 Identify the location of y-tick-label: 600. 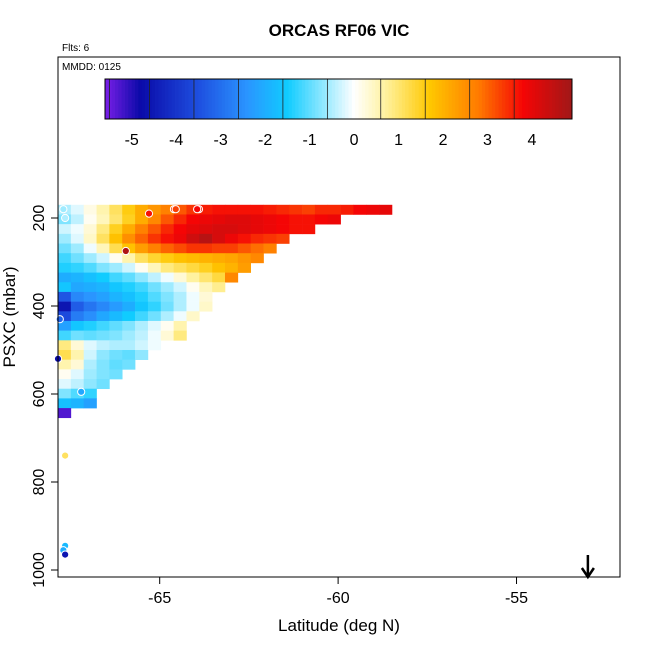
(39, 394).